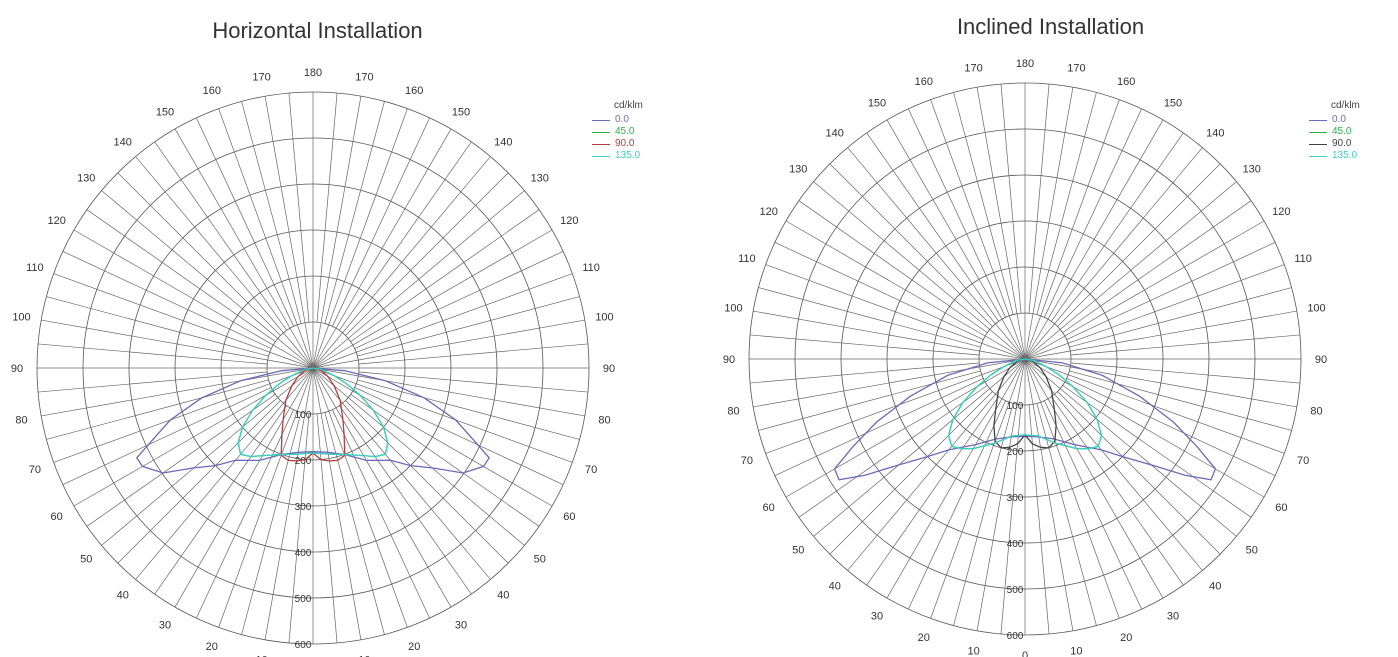 This screenshot has height=657, width=1398. What do you see at coordinates (628, 155) in the screenshot?
I see `legend-label: 135.0` at bounding box center [628, 155].